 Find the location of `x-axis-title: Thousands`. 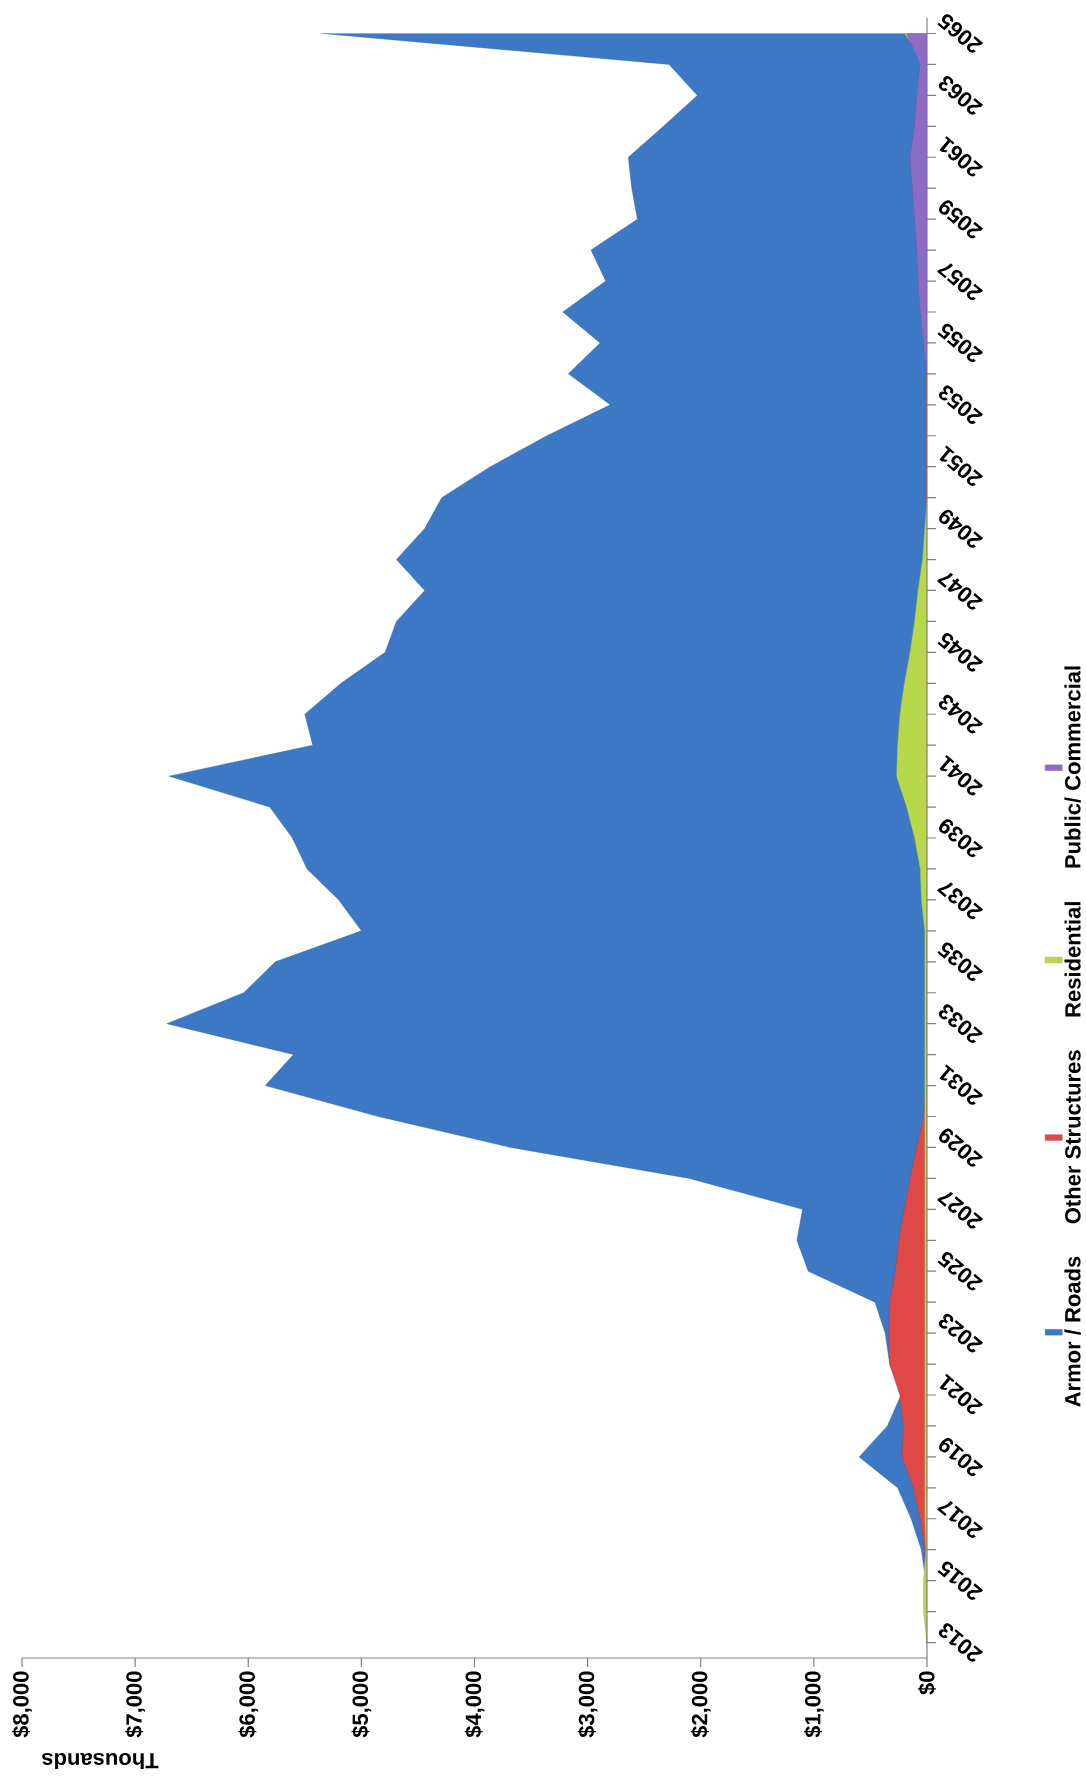

x-axis-title: Thousands is located at coordinates (100, 1761).